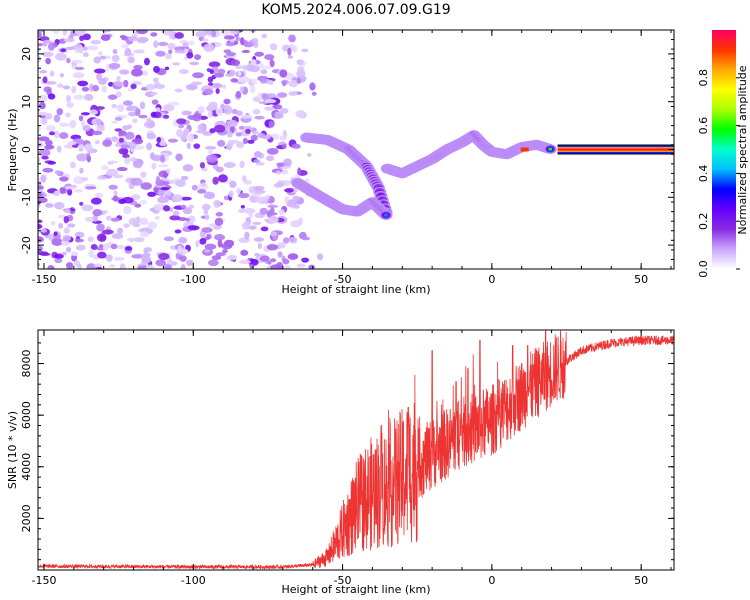 This screenshot has height=600, width=750. I want to click on x-tick-label: -150, so click(43, 580).